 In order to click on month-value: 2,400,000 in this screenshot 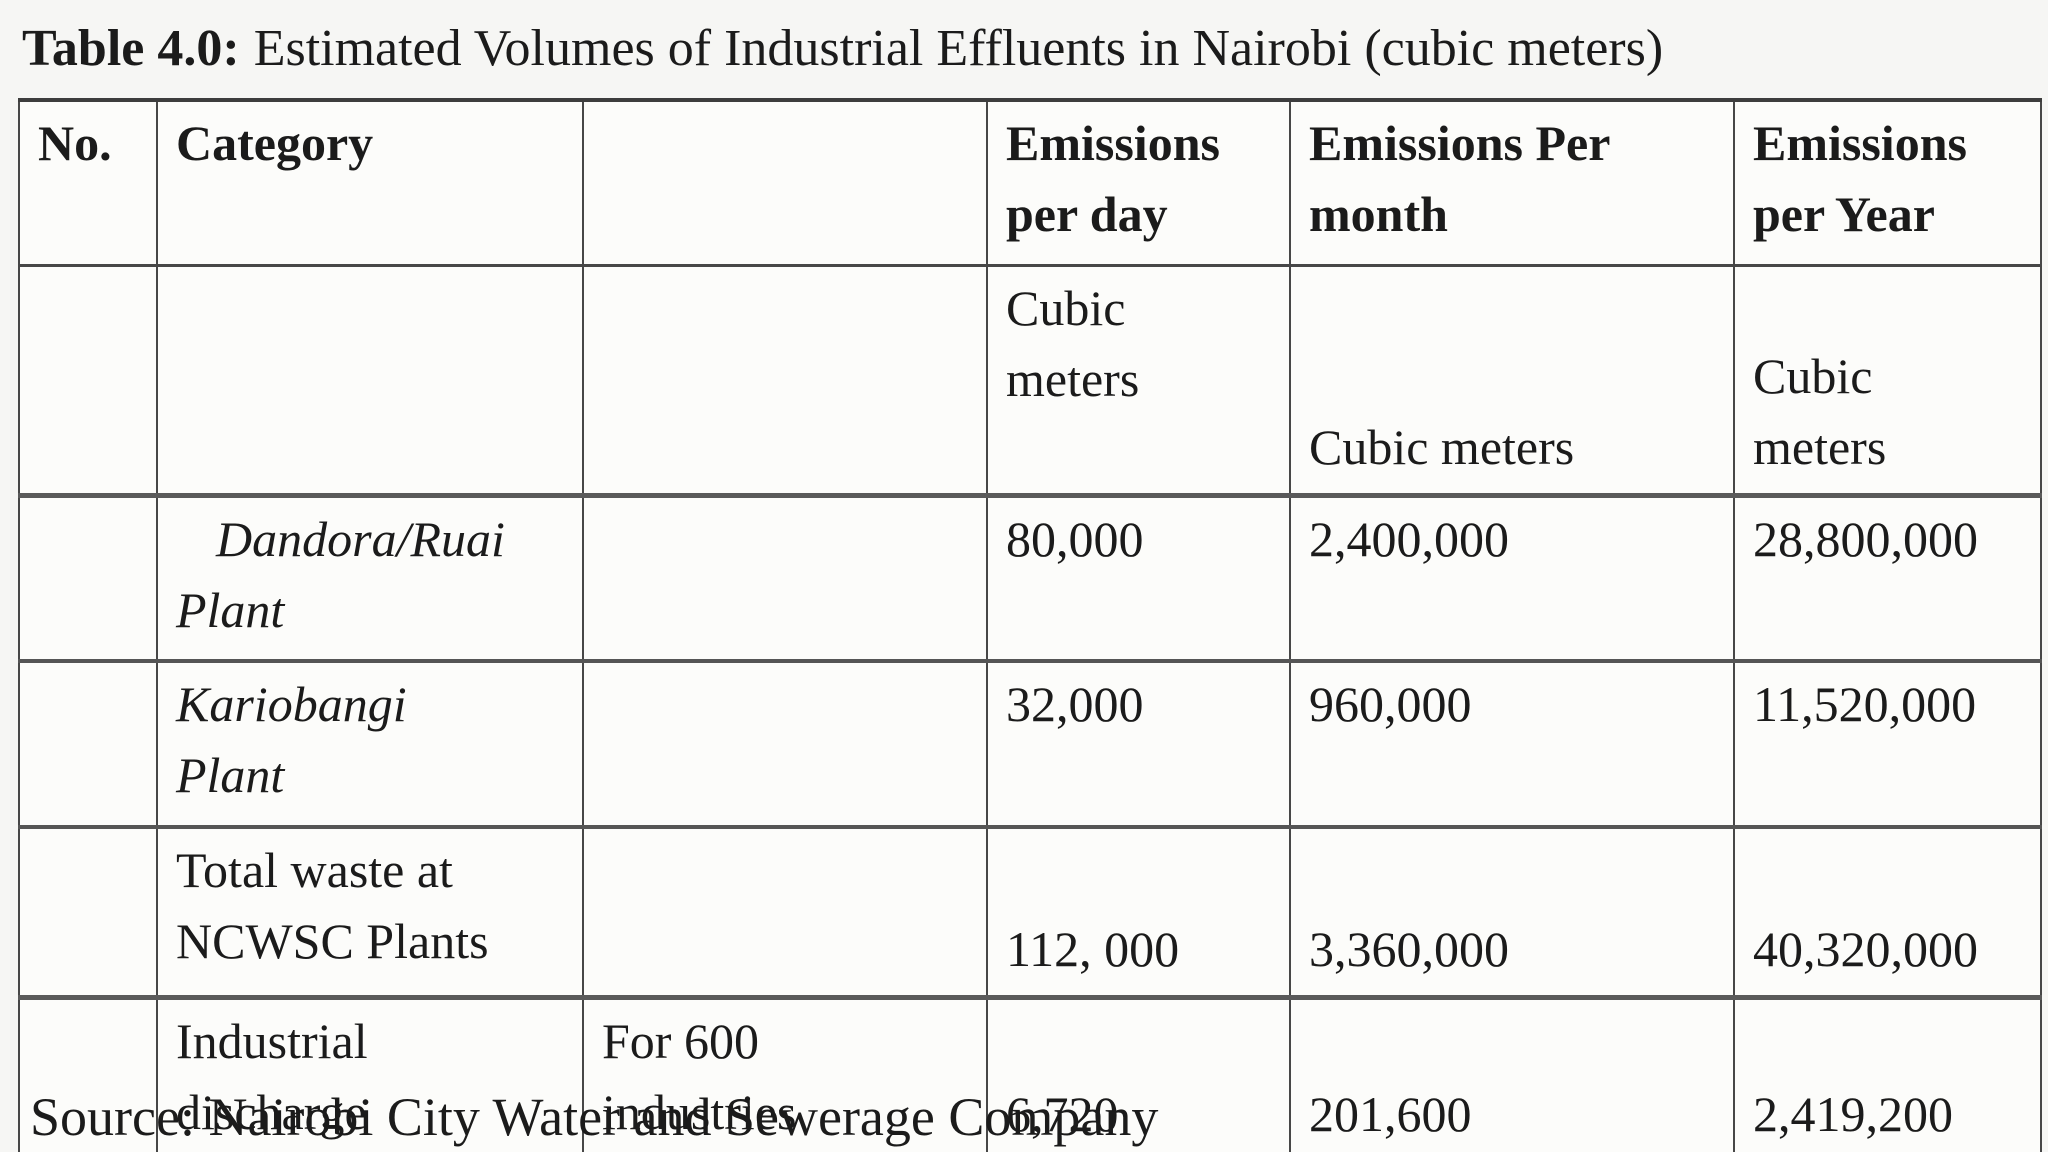, I will do `click(1409, 539)`.